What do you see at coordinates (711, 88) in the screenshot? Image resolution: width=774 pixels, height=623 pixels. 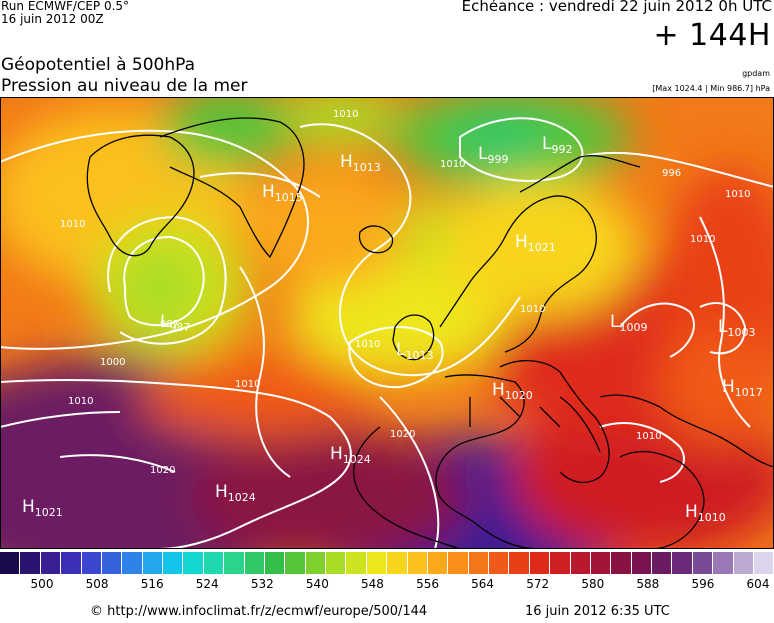 I see `max-min-label: [Max 1024.4 | Min 986.7] hPa` at bounding box center [711, 88].